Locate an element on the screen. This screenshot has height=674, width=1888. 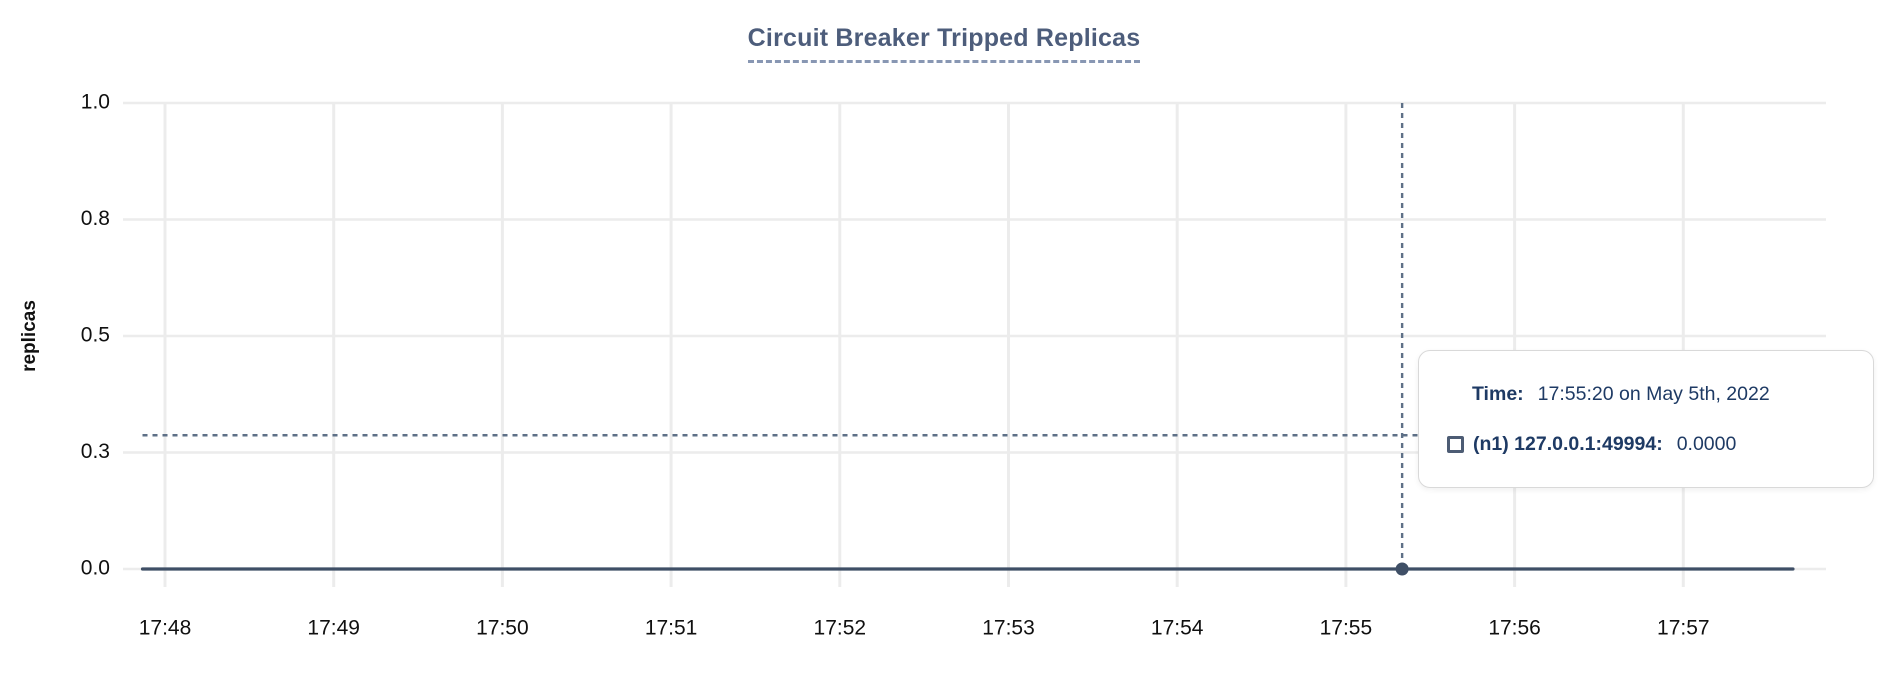
tooltip-series-row: (n1) 127.0.0.1:49994: 0.0000 is located at coordinates (1660, 444).